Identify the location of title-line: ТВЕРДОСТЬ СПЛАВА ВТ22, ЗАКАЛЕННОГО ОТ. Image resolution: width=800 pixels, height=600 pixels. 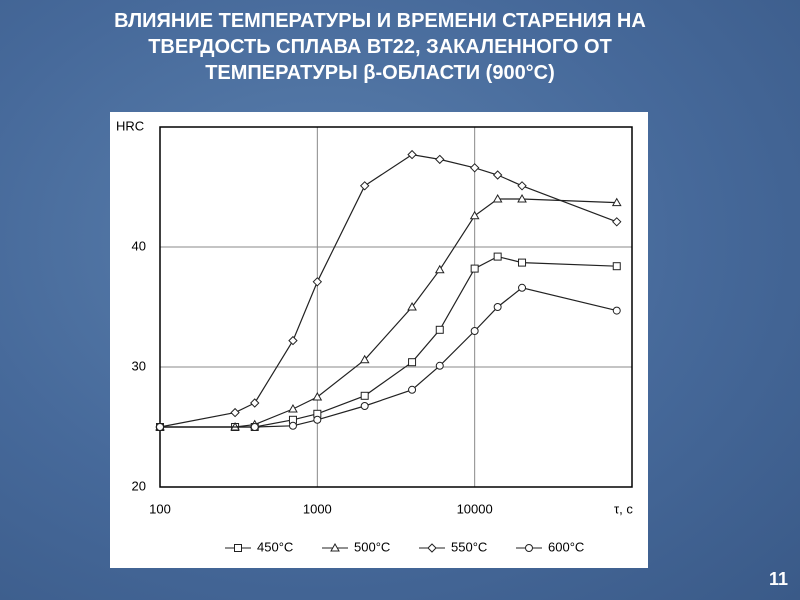
(380, 47).